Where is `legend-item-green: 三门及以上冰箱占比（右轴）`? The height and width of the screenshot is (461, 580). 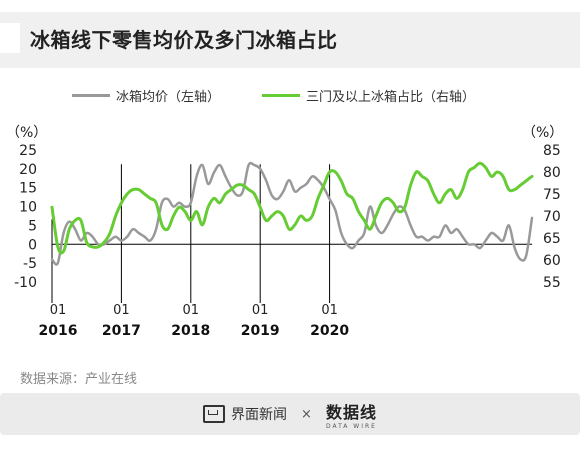
legend-item-green: 三门及以上冰箱占比（右轴） is located at coordinates (368, 95).